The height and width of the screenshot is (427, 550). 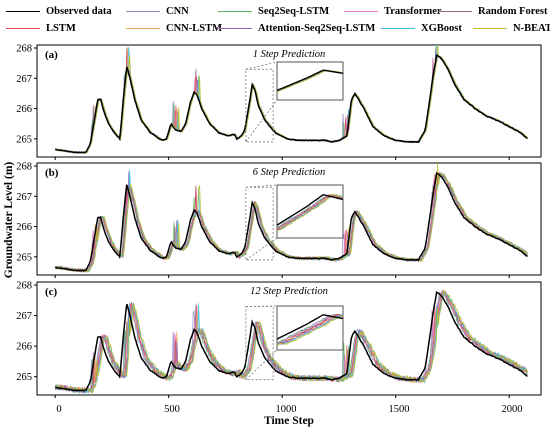 What do you see at coordinates (41, 28) in the screenshot?
I see `legend-item-lstm: LSTM` at bounding box center [41, 28].